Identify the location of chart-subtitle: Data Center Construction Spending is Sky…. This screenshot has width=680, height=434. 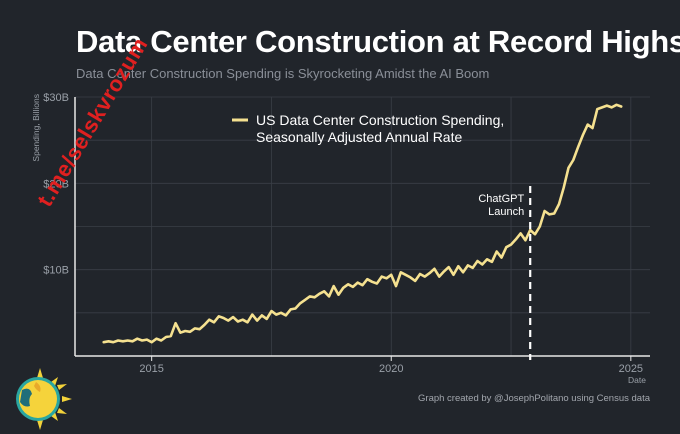
(283, 73).